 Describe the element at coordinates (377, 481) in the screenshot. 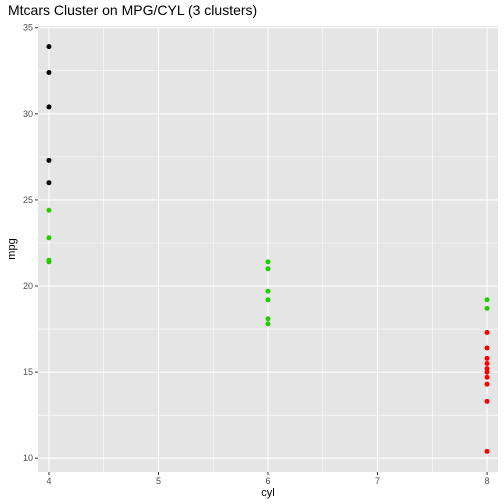

I see `x-tick-label: 7` at that location.